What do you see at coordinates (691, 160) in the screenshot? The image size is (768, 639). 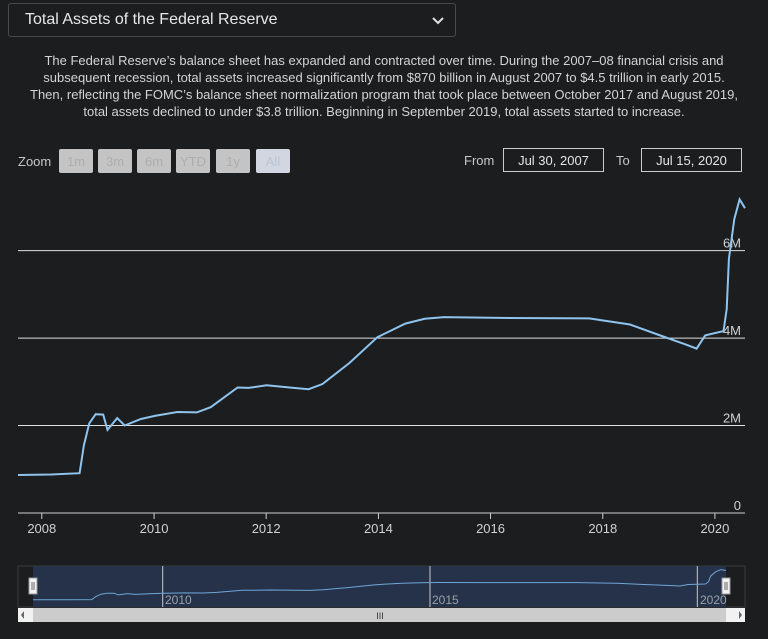 I see `to-date-input: Jul 15, 2020` at bounding box center [691, 160].